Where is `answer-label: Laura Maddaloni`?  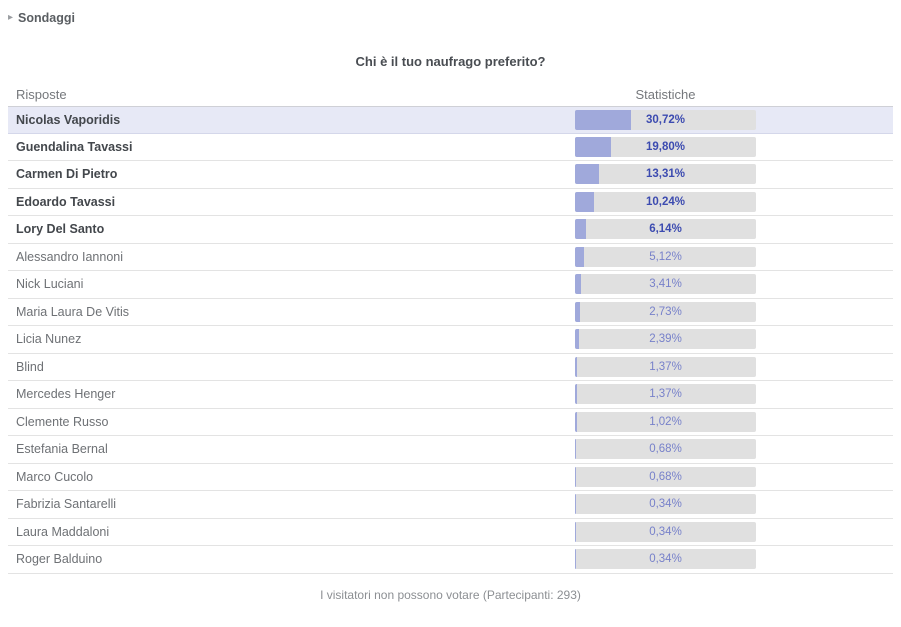 answer-label: Laura Maddaloni is located at coordinates (63, 531).